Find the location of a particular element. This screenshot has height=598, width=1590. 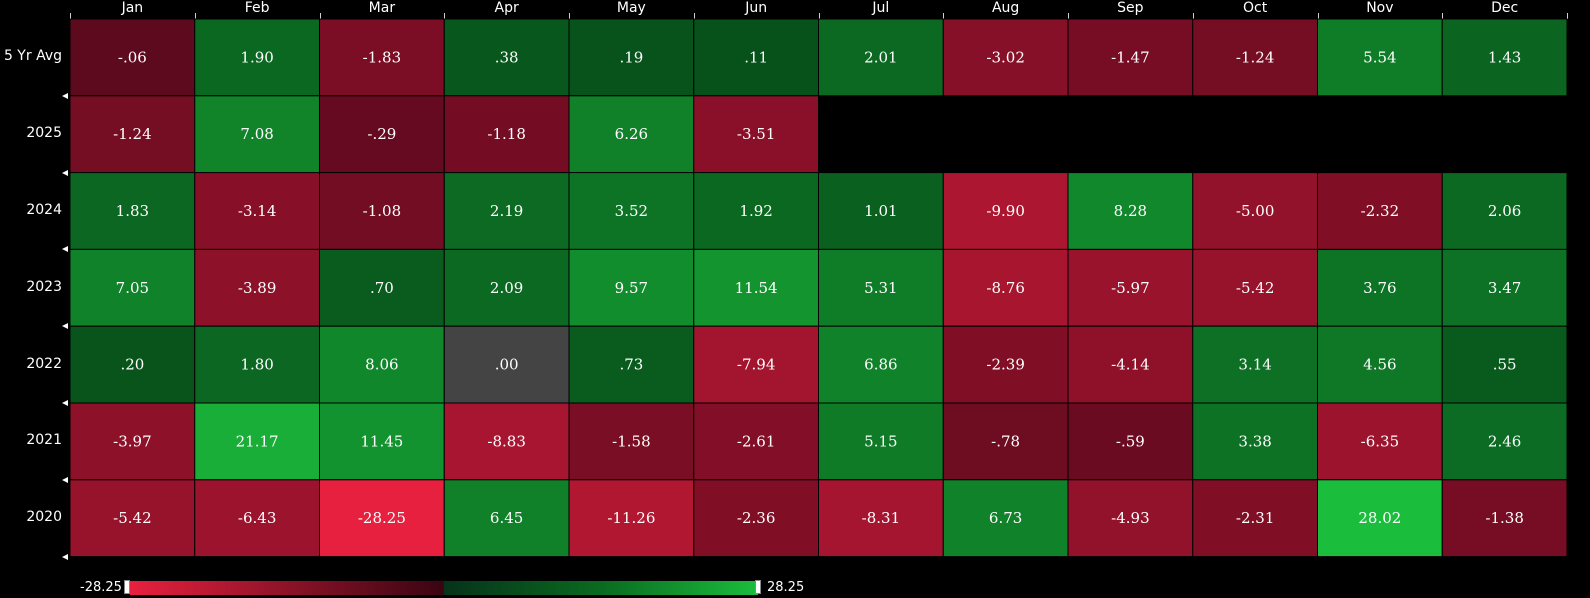

cell-value: 9.57 is located at coordinates (631, 288).